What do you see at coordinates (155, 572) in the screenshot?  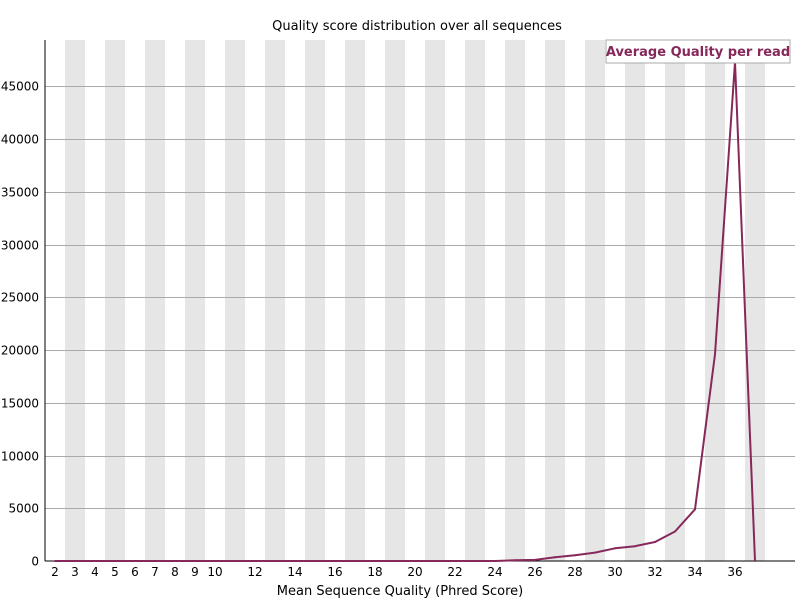 I see `x-tick-7: 7` at bounding box center [155, 572].